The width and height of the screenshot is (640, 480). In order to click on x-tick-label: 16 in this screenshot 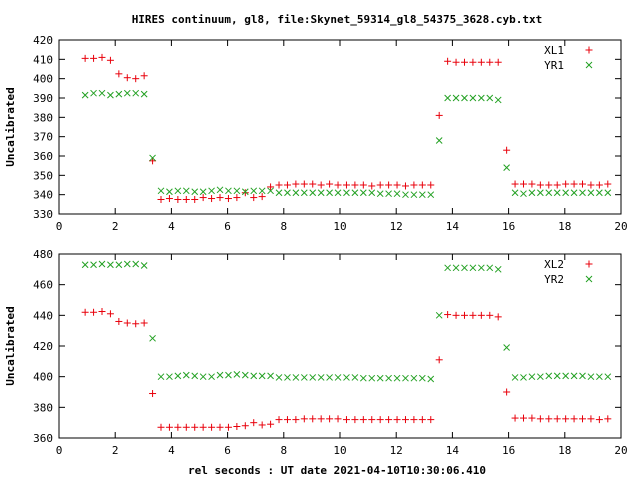, I will do `click(508, 450)`.